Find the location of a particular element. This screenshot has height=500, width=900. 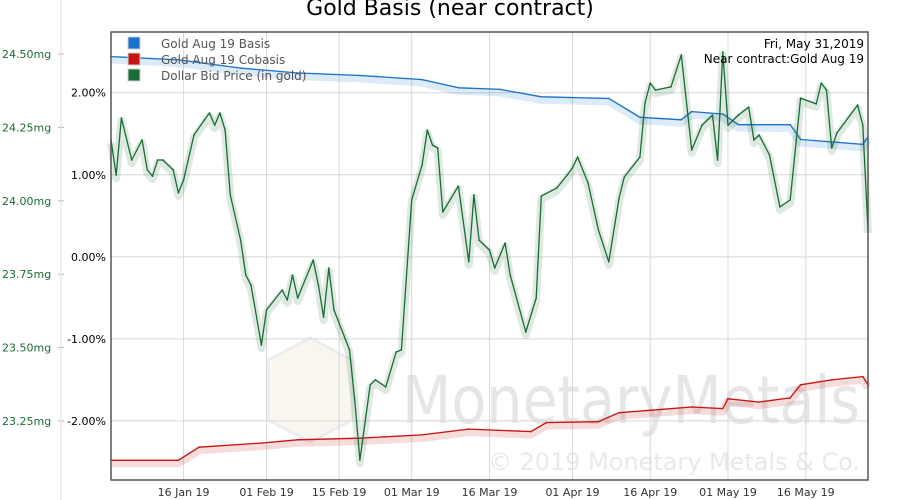

y-tick-label-mg: 23.25mg is located at coordinates (26, 421).